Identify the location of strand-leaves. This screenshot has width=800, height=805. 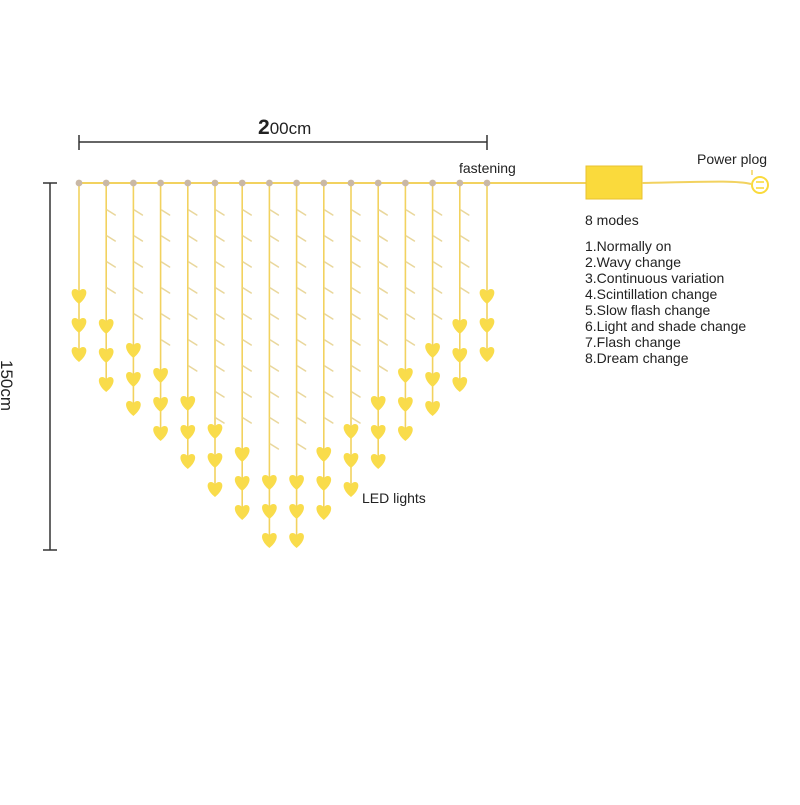
(288, 329).